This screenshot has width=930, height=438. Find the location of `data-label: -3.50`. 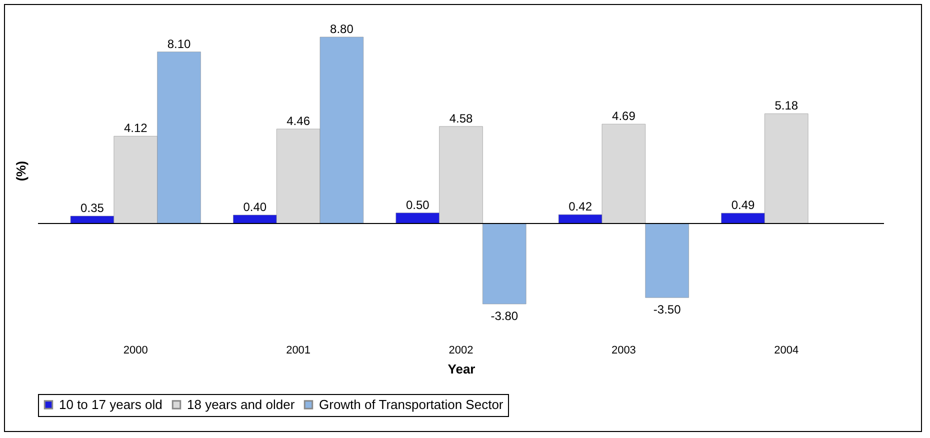

data-label: -3.50 is located at coordinates (667, 309).